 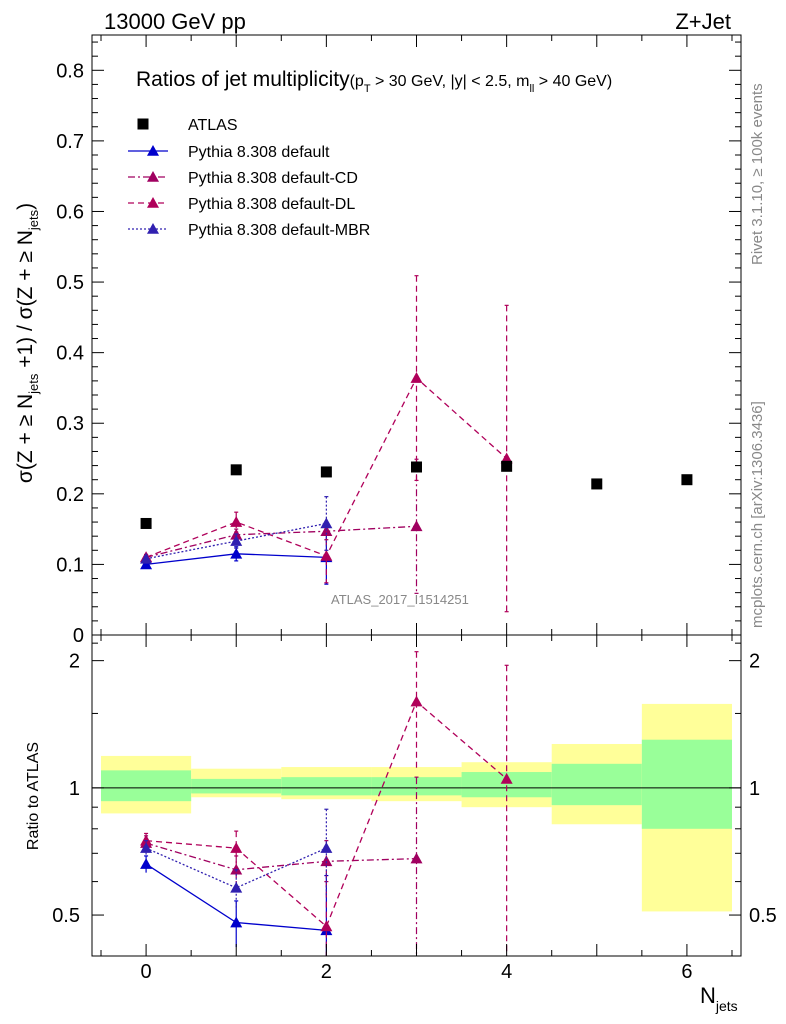 What do you see at coordinates (271, 204) in the screenshot?
I see `legend-label: Pythia 8.308 default-DL` at bounding box center [271, 204].